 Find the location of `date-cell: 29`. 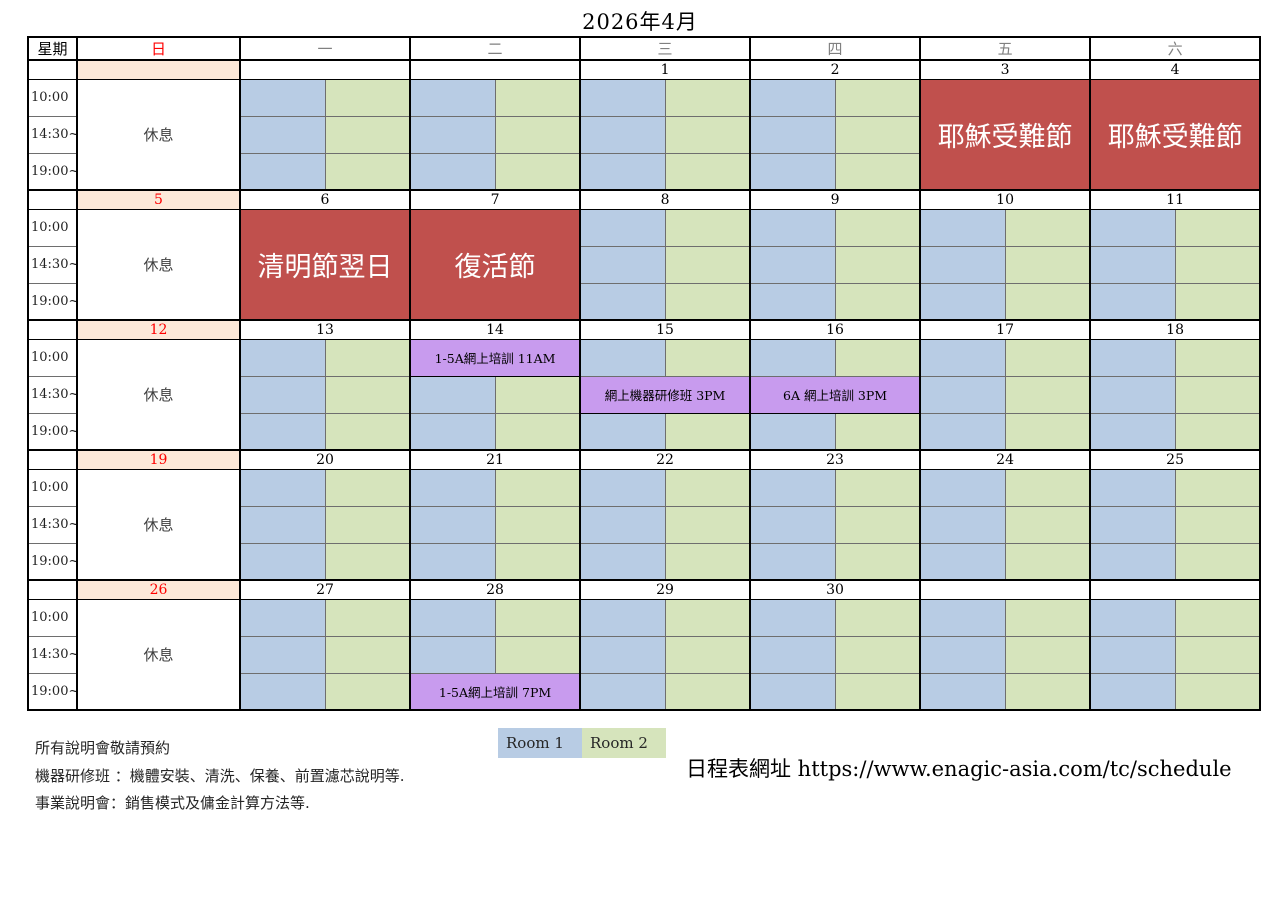

date-cell: 29 is located at coordinates (665, 589).